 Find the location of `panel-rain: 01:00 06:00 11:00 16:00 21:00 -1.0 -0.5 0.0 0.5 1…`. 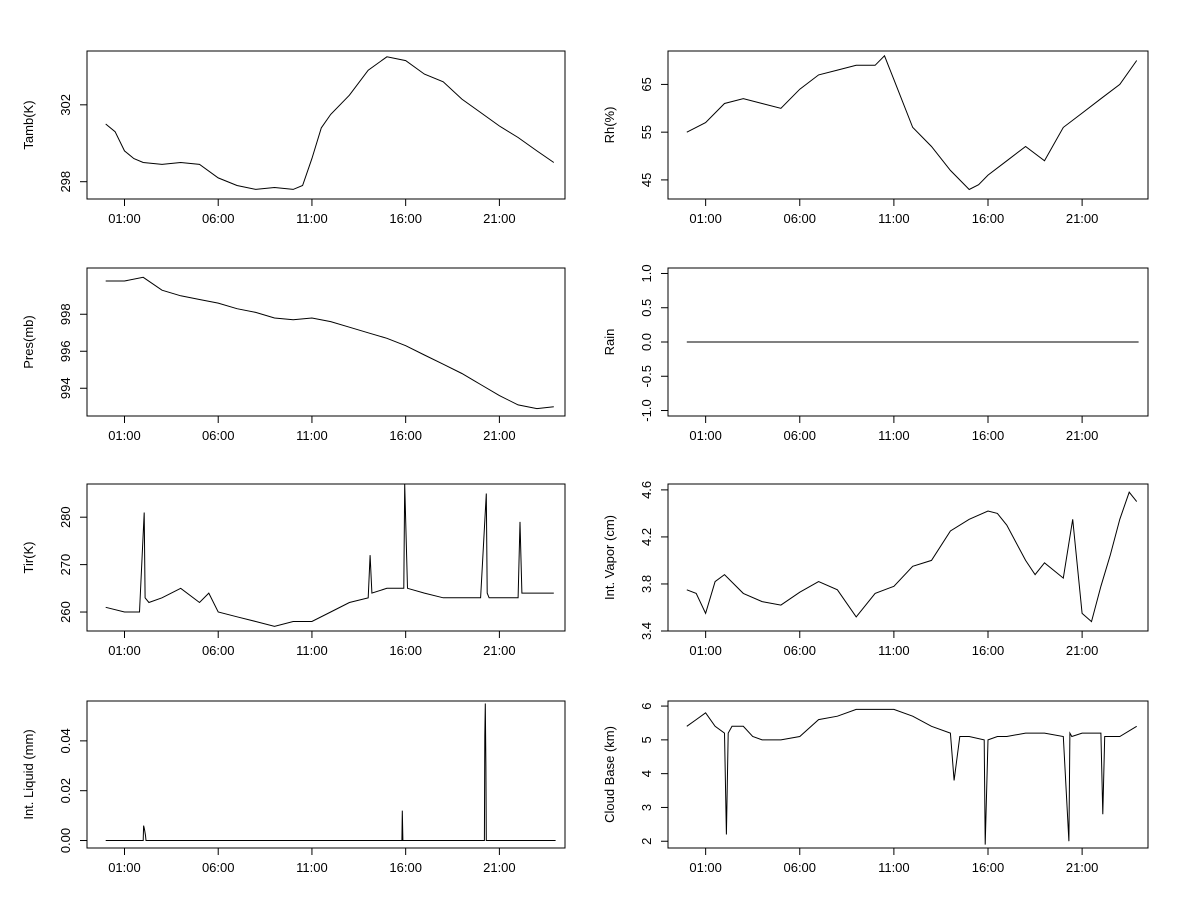

panel-rain: 01:00 06:00 11:00 16:00 21:00 -1.0 -0.5 0.0 0.5 1… is located at coordinates (875, 353).